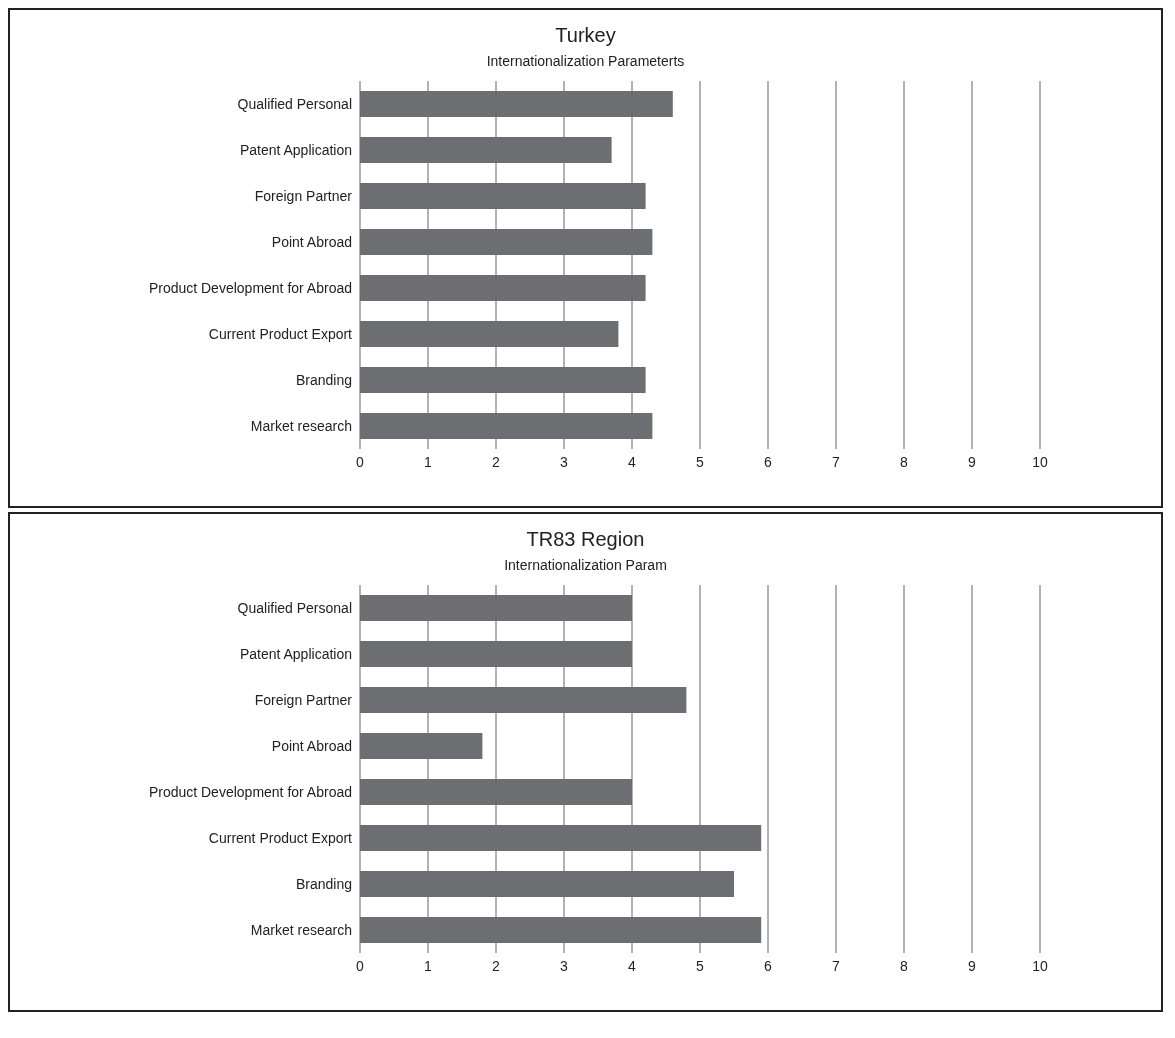 The image size is (1175, 1038). I want to click on chart-subtitle: Internationalization Param, so click(585, 565).